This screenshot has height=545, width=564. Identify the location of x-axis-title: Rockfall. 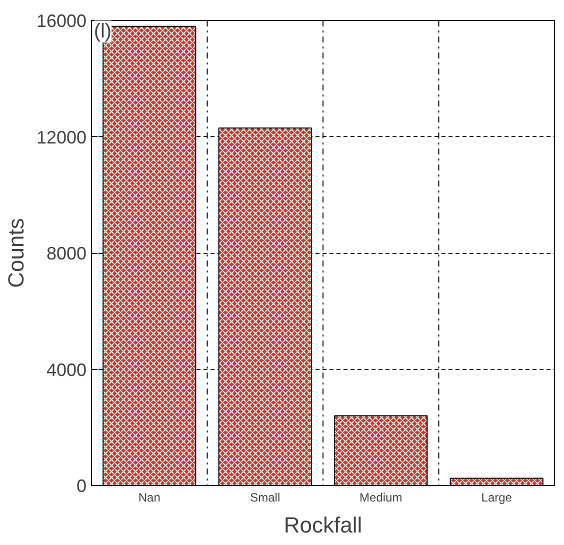
(323, 525).